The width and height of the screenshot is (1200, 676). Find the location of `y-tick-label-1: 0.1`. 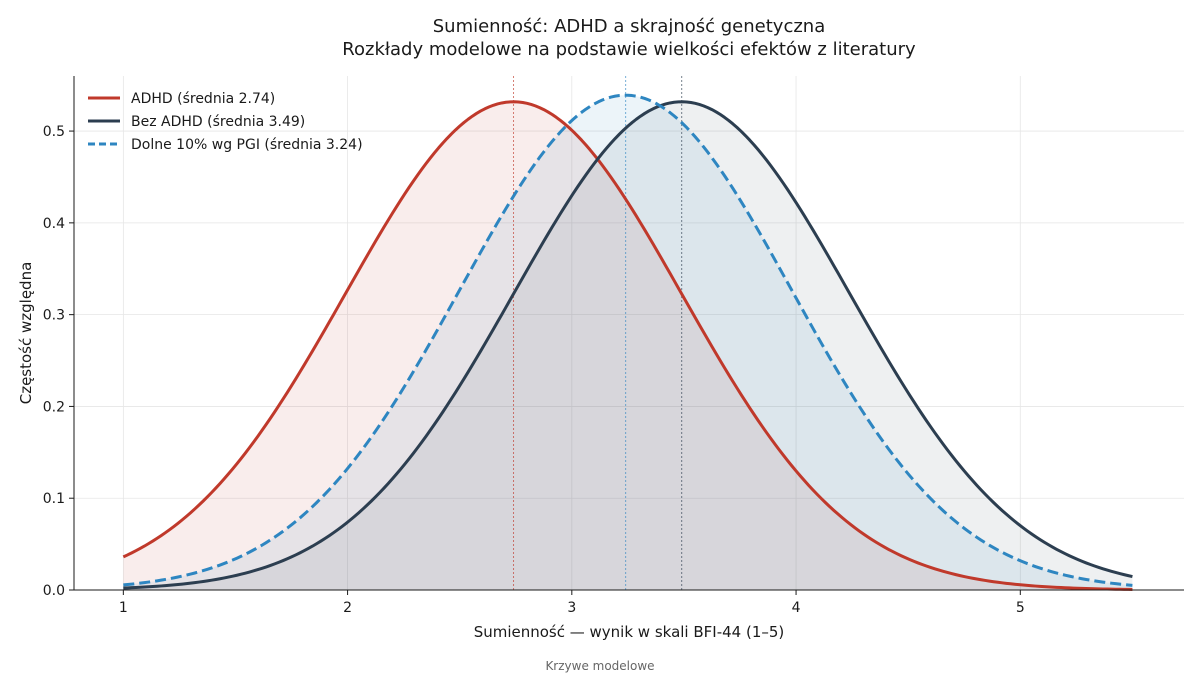

y-tick-label-1: 0.1 is located at coordinates (54, 499).